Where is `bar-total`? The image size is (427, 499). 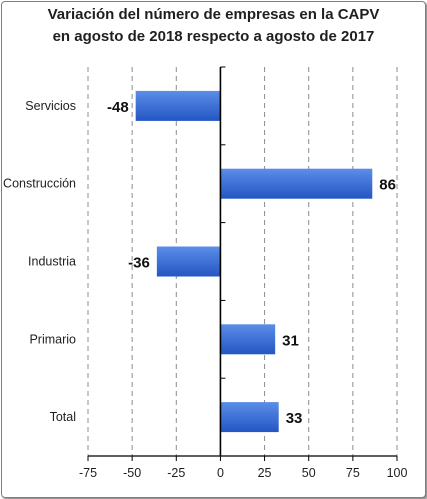
bar-total is located at coordinates (249, 417).